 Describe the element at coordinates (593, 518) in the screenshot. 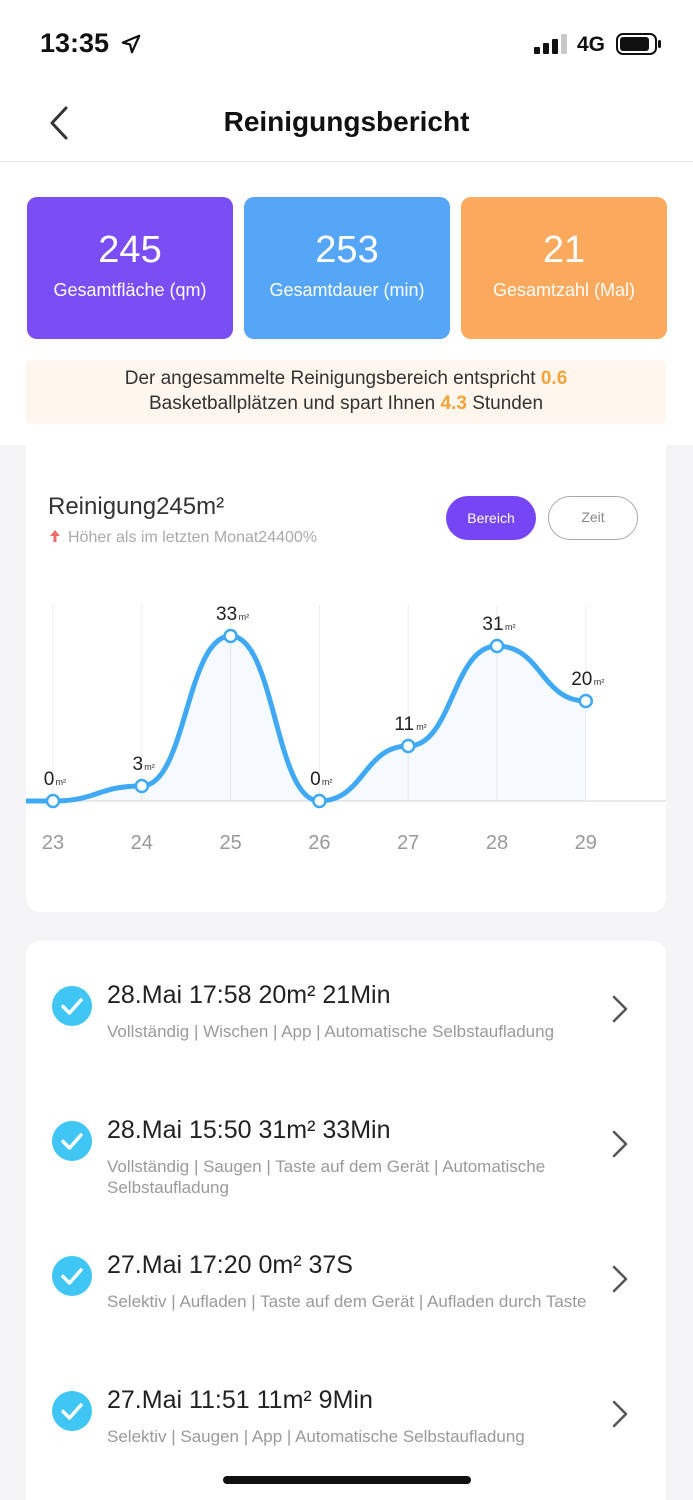

I see `tab-time: Zeit` at that location.